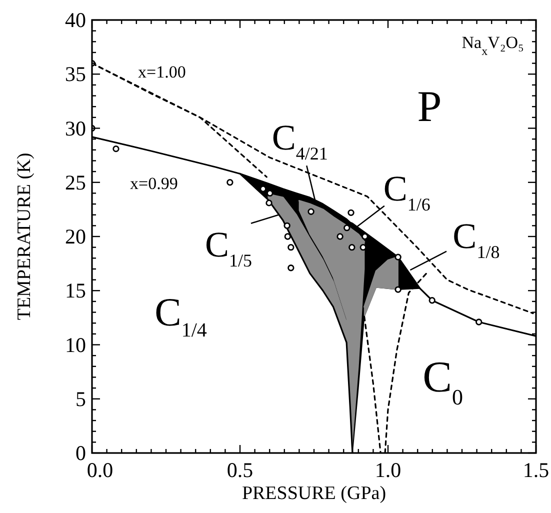 Image resolution: width=551 pixels, height=513 pixels. I want to click on y-tick-label: 15, so click(75, 290).